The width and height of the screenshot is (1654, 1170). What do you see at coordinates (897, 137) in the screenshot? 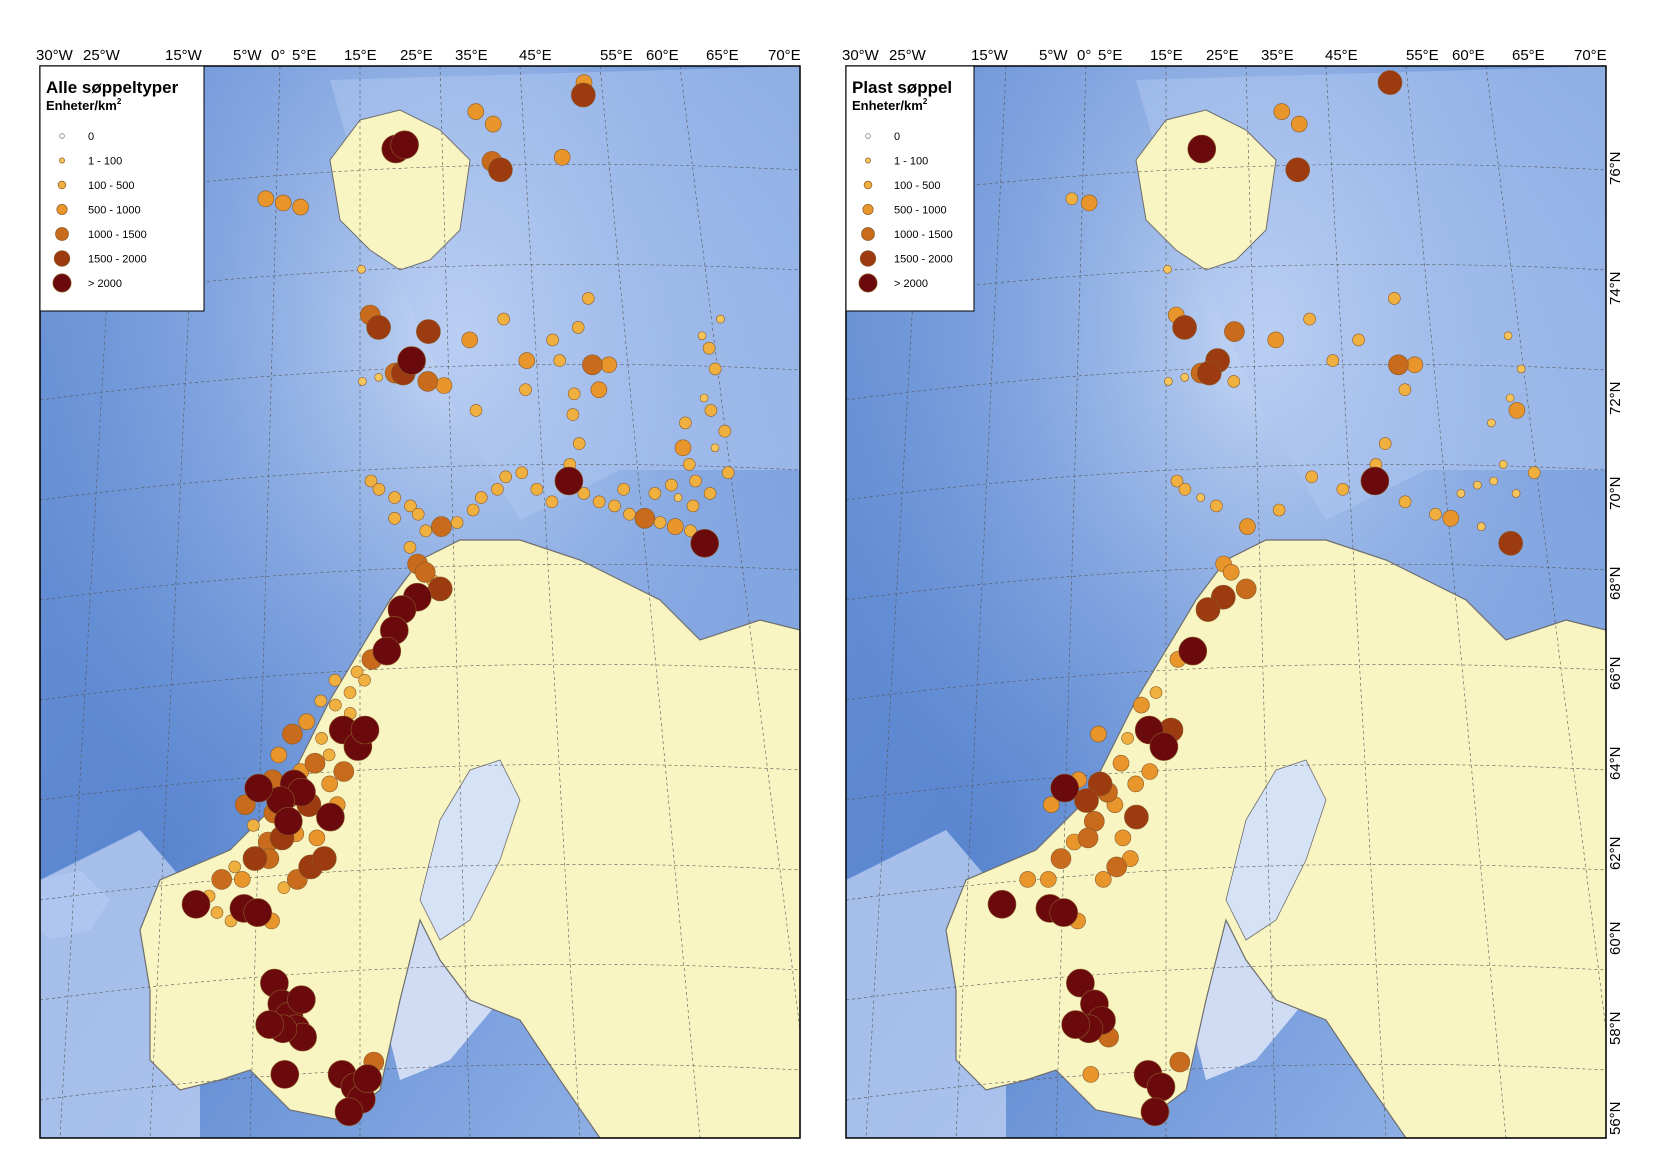
I see `legend-label: 0` at bounding box center [897, 137].